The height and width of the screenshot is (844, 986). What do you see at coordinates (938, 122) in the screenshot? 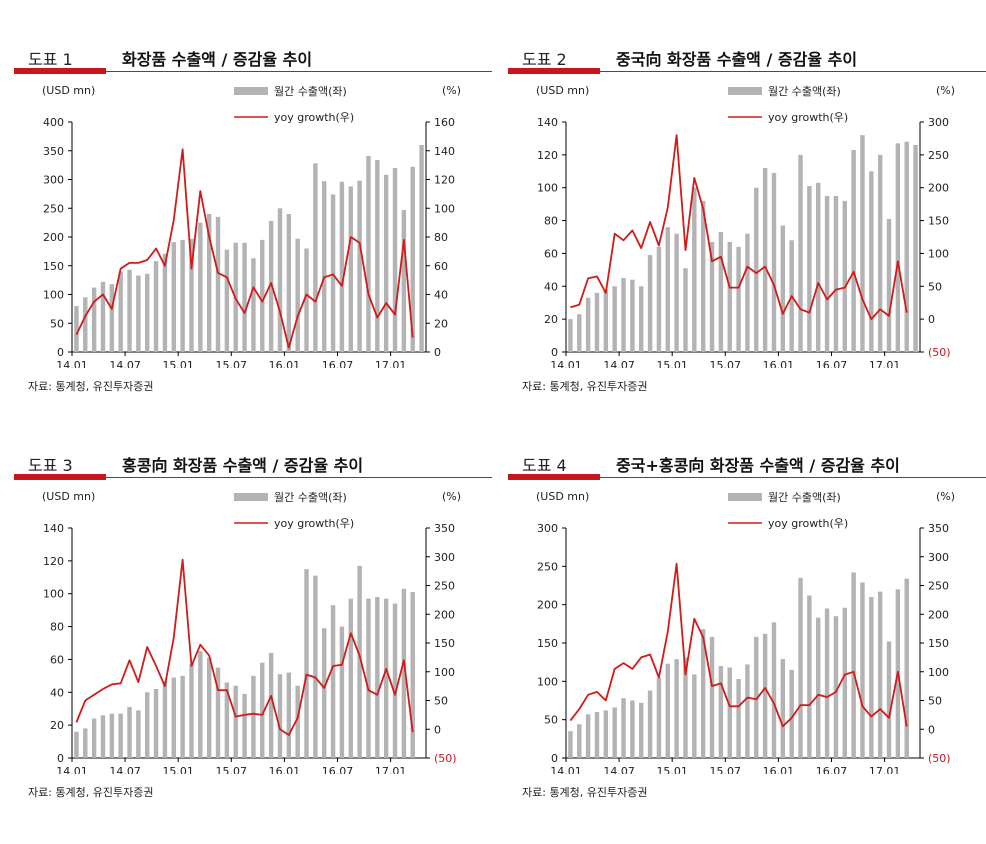
I see `right-tick-label: 300` at bounding box center [938, 122].